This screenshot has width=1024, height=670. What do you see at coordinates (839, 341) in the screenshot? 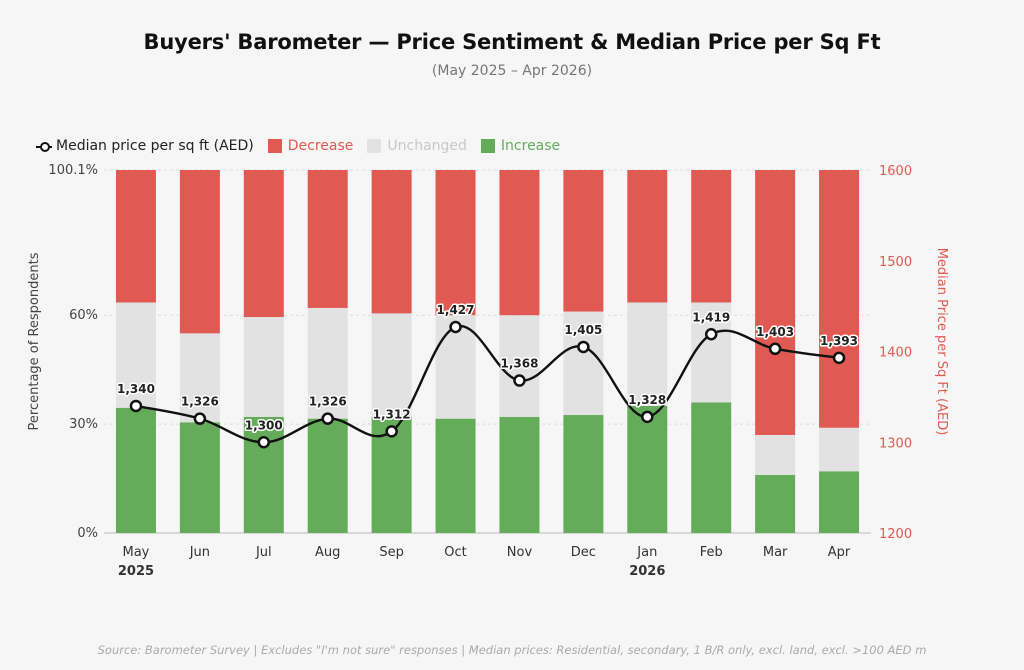
I see `price-label-apr: 1,393` at bounding box center [839, 341].